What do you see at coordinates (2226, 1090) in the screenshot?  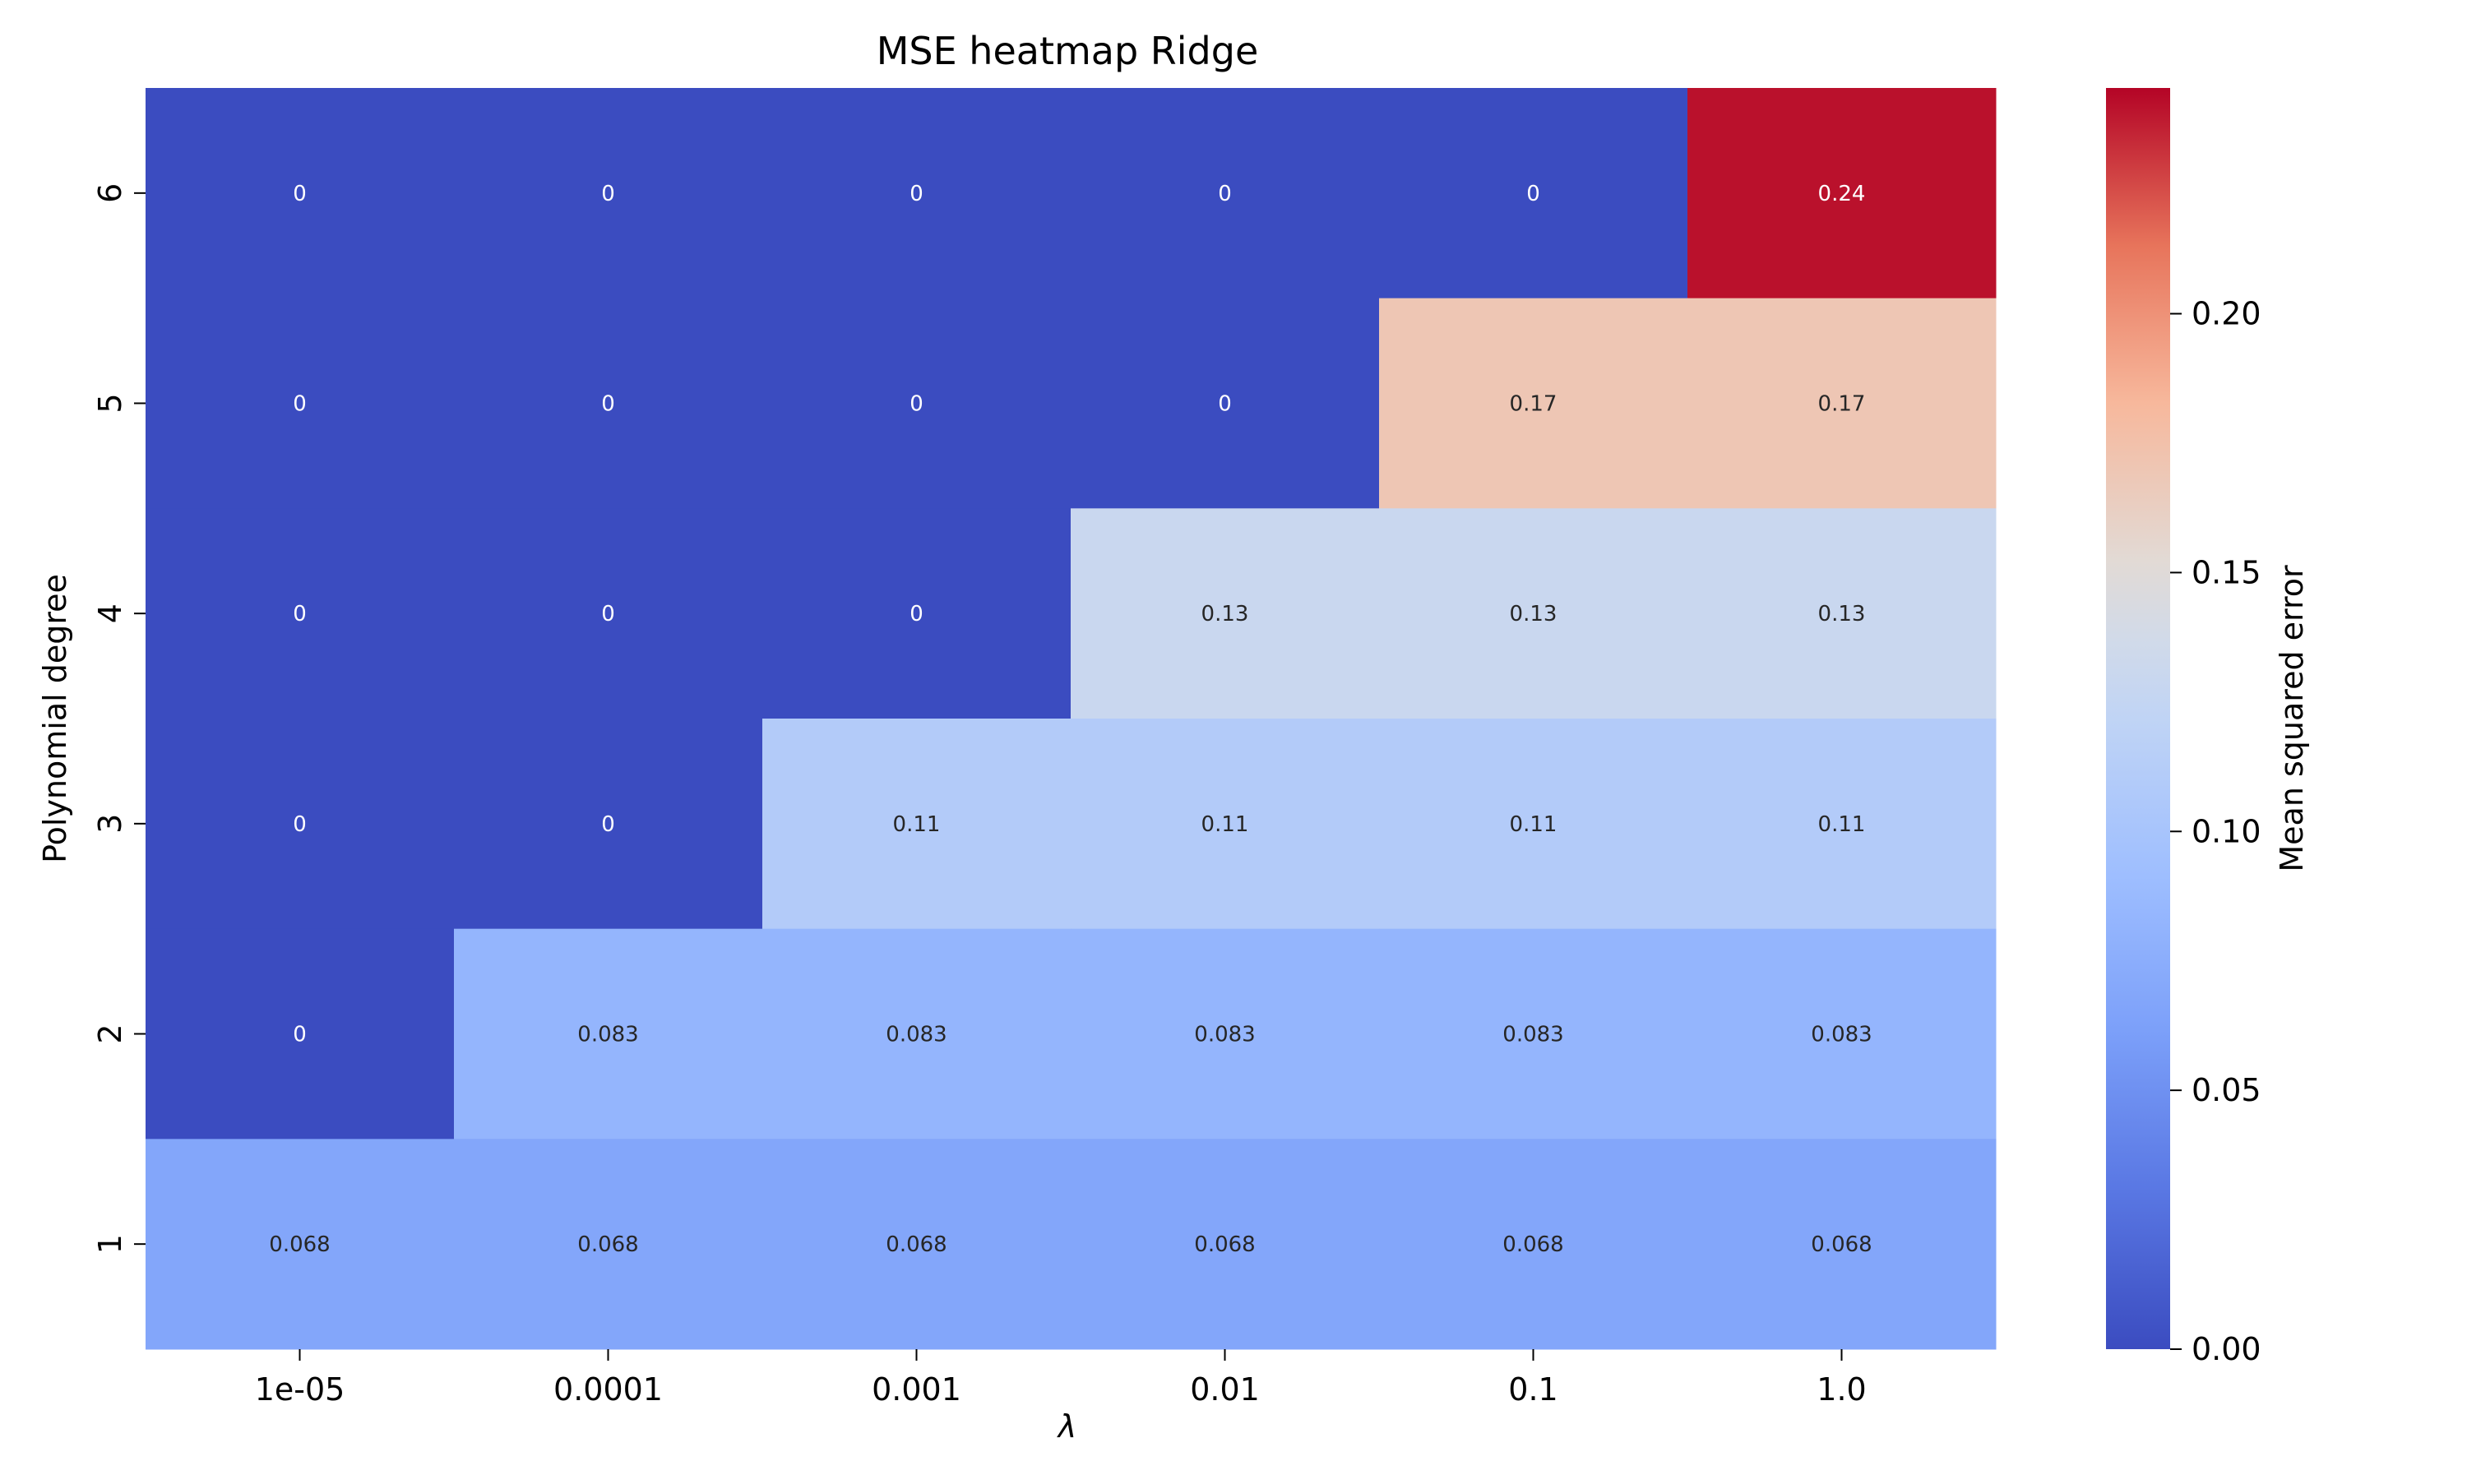 I see `colorbar-tick-label-1: 0.05` at bounding box center [2226, 1090].